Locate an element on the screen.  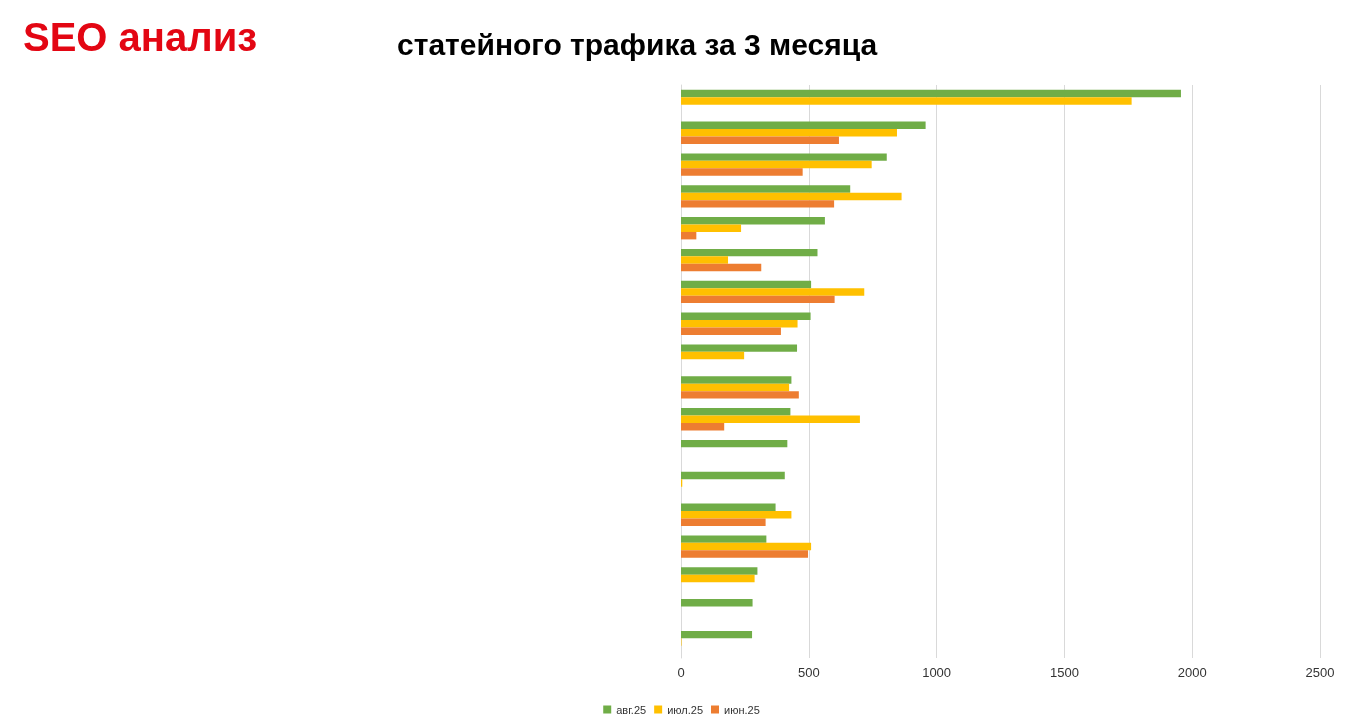
x-tick-label: 500 is located at coordinates (808, 672).